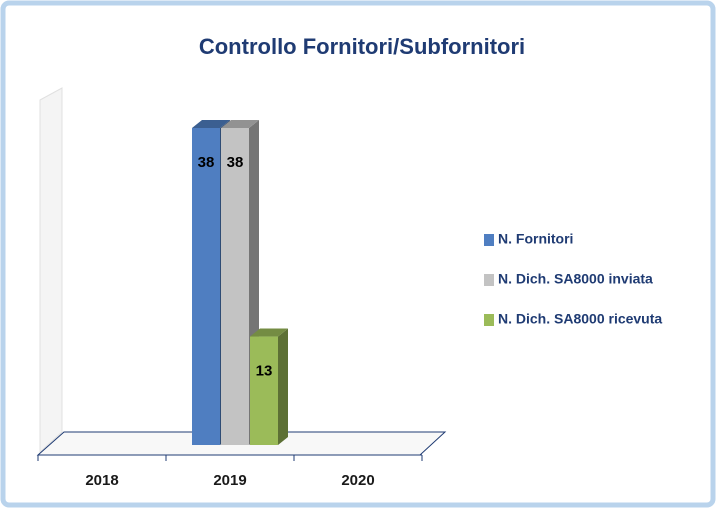 This screenshot has width=716, height=508. I want to click on legend-label: N. Fornitori, so click(535, 239).